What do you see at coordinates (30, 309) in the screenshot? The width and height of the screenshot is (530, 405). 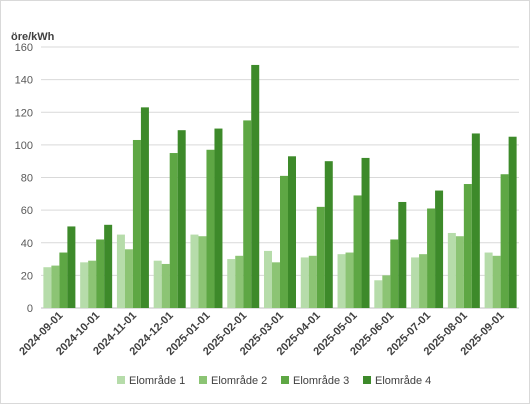 I see `y-tick-label: 0` at bounding box center [30, 309].